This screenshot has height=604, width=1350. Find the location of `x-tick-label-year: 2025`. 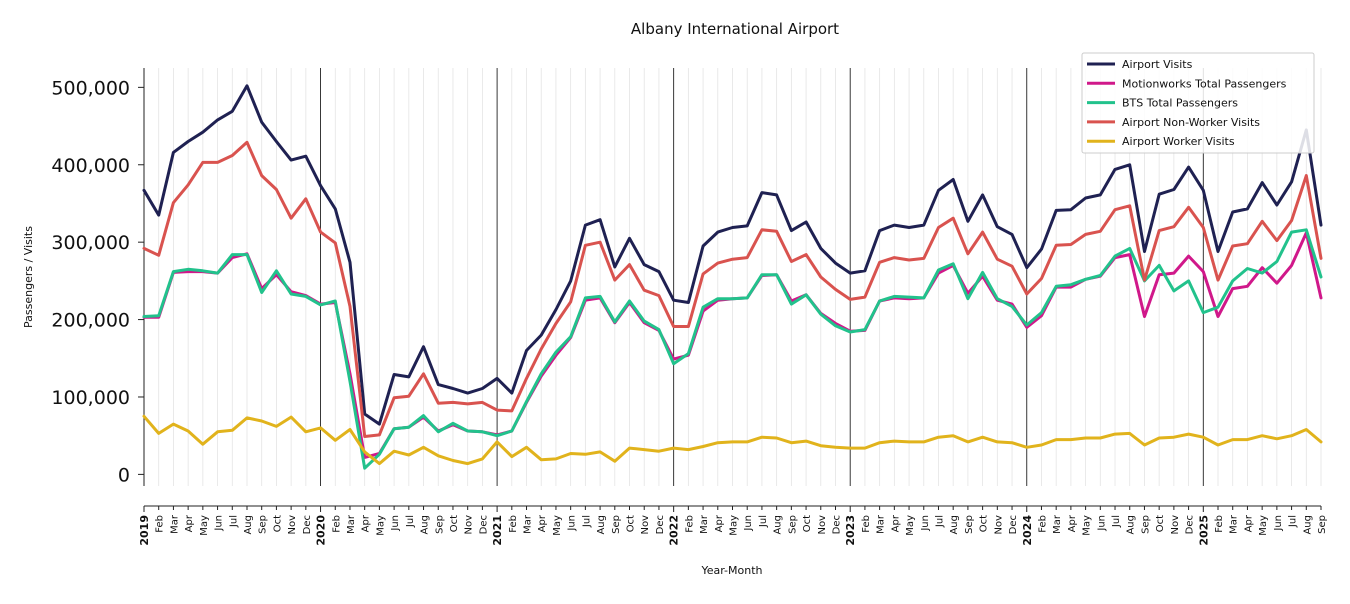

x-tick-label-year: 2025 is located at coordinates (1203, 530).